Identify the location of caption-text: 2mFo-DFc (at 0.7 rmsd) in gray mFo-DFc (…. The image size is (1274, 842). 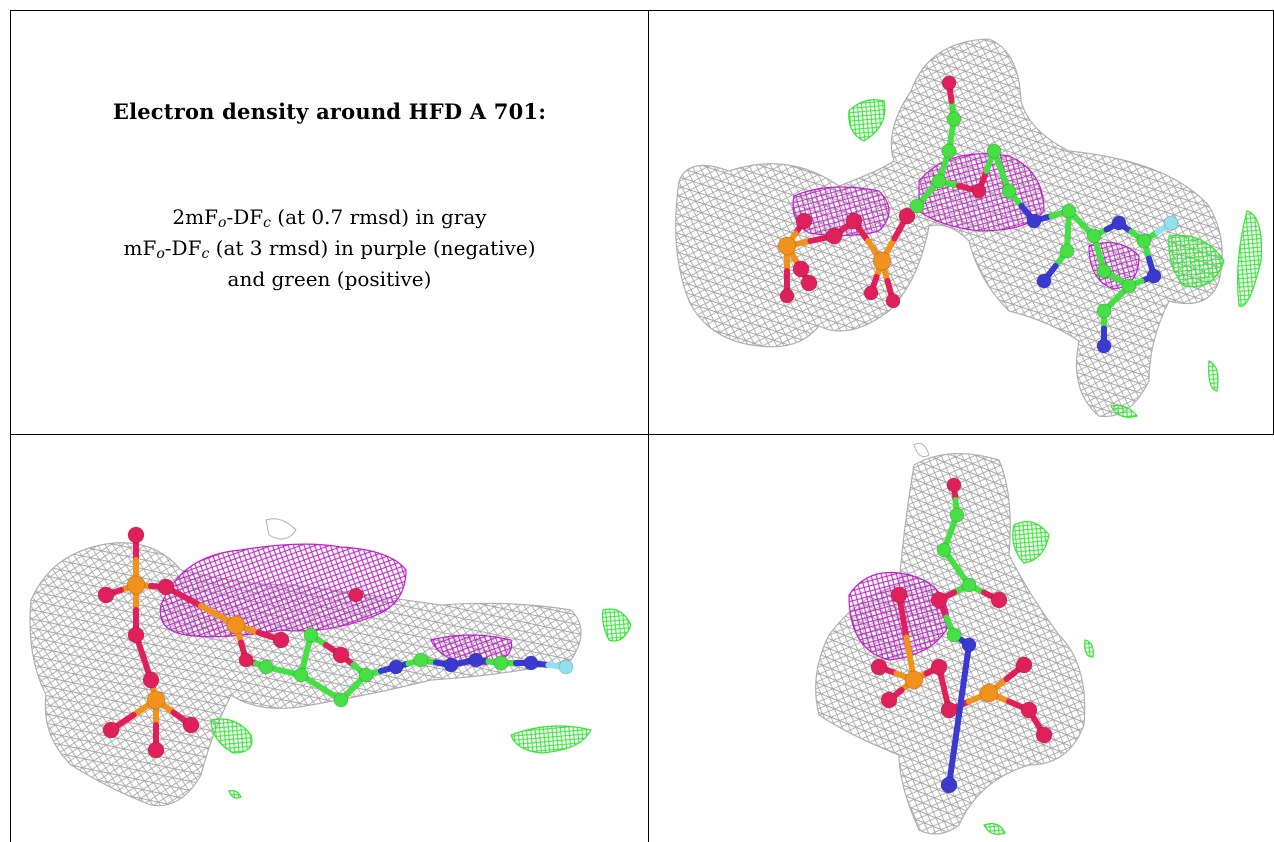
(330, 248).